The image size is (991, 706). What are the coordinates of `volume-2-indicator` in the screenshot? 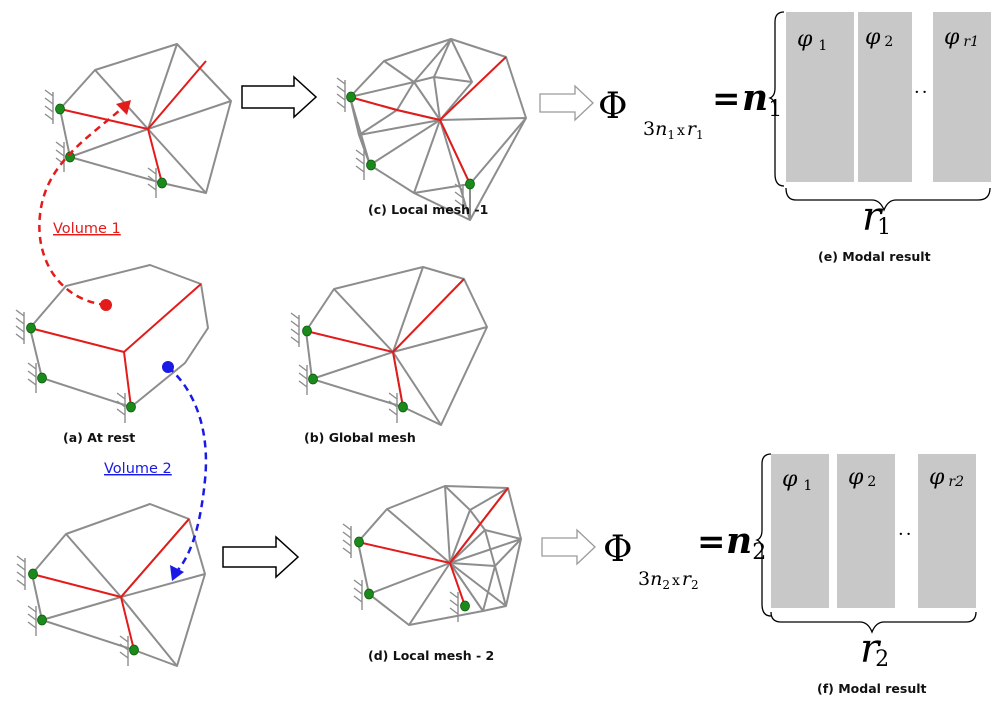 It's located at (185, 471).